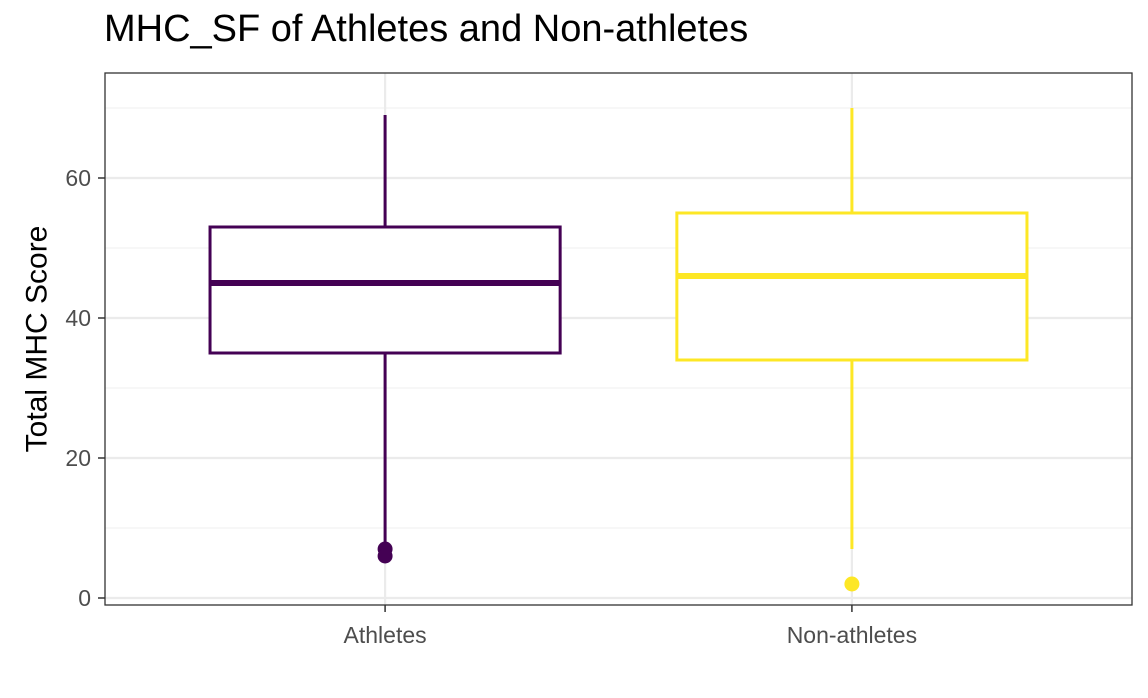 The width and height of the screenshot is (1148, 698). What do you see at coordinates (852, 635) in the screenshot?
I see `x-tick-label: Non-athletes` at bounding box center [852, 635].